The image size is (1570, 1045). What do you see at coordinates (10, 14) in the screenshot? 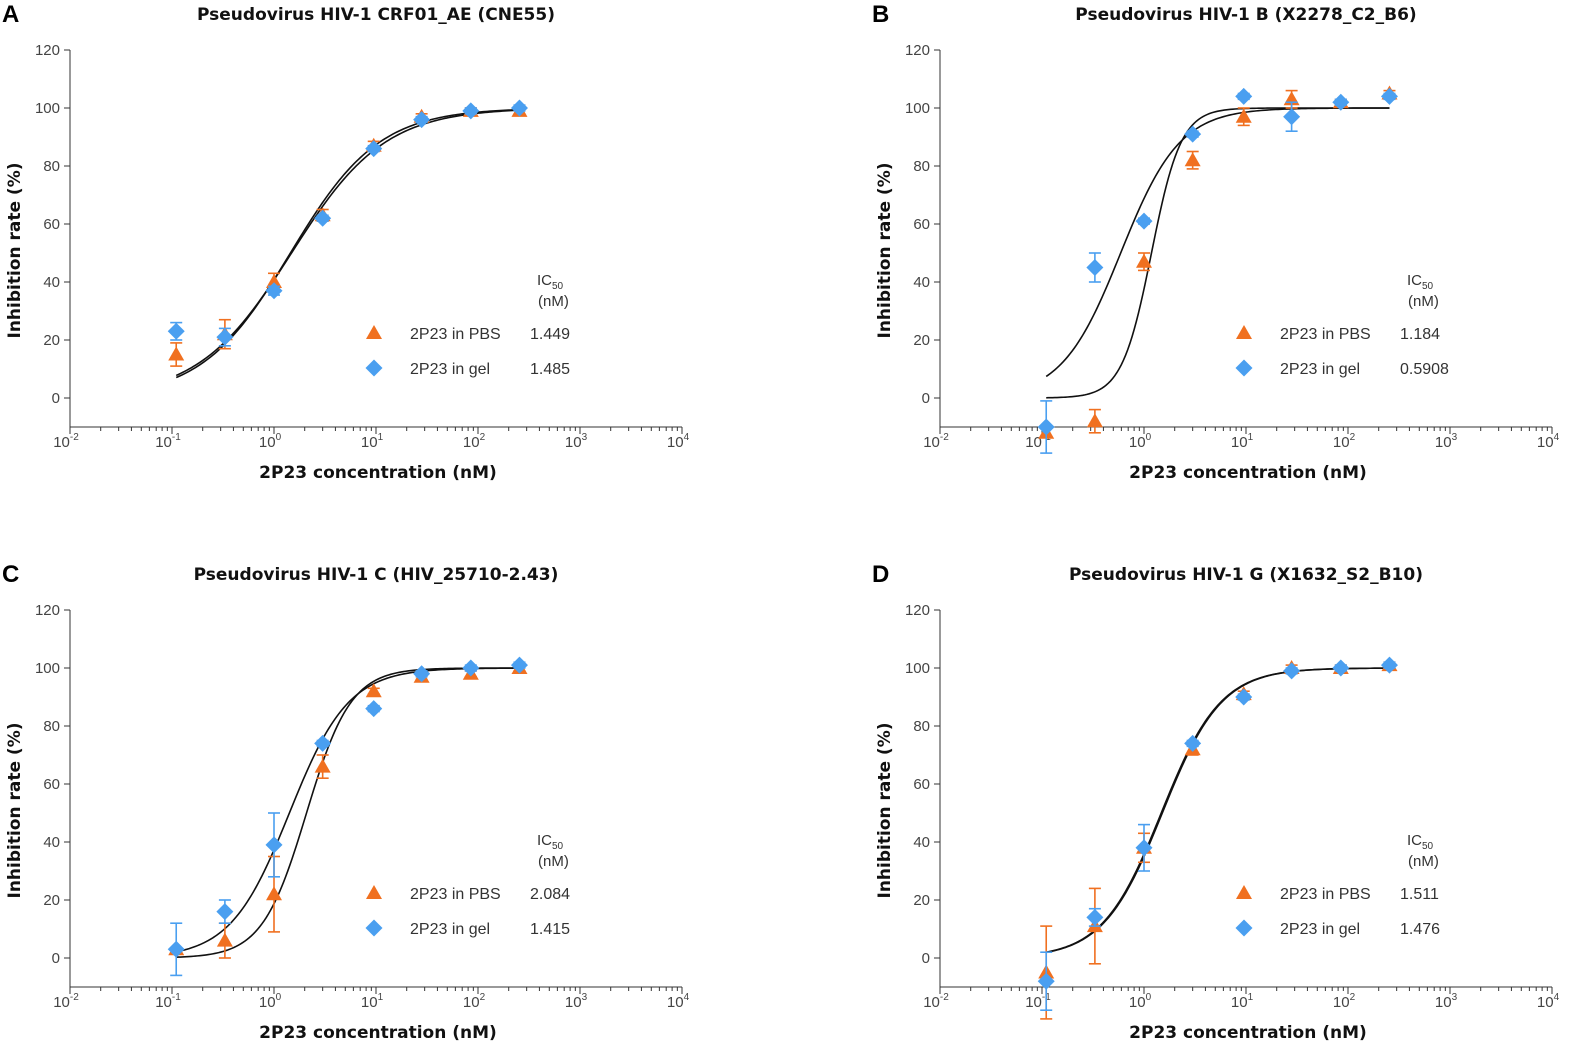
I see `panel-letter: A` at bounding box center [10, 14].